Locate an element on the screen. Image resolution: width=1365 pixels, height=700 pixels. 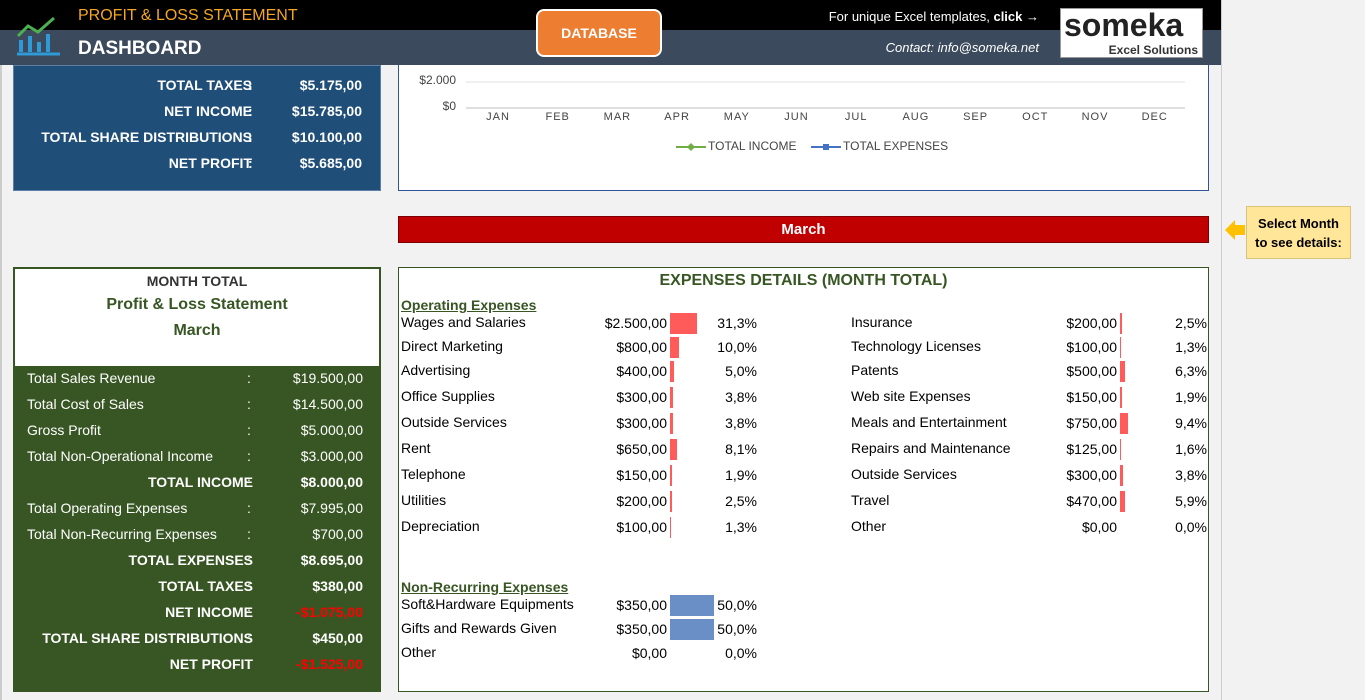
x-tick-label: NOV is located at coordinates (1095, 117).